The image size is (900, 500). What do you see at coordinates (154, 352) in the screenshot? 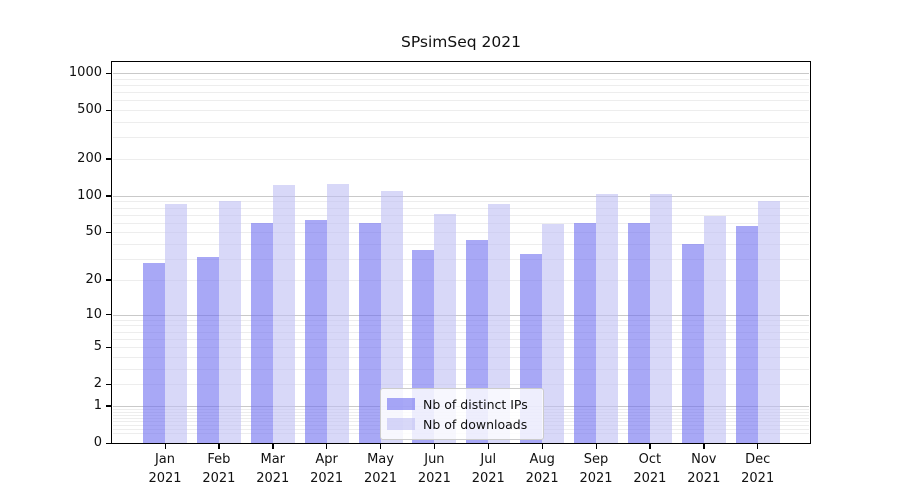
I see `bar-distinct-ips-jan` at bounding box center [154, 352].